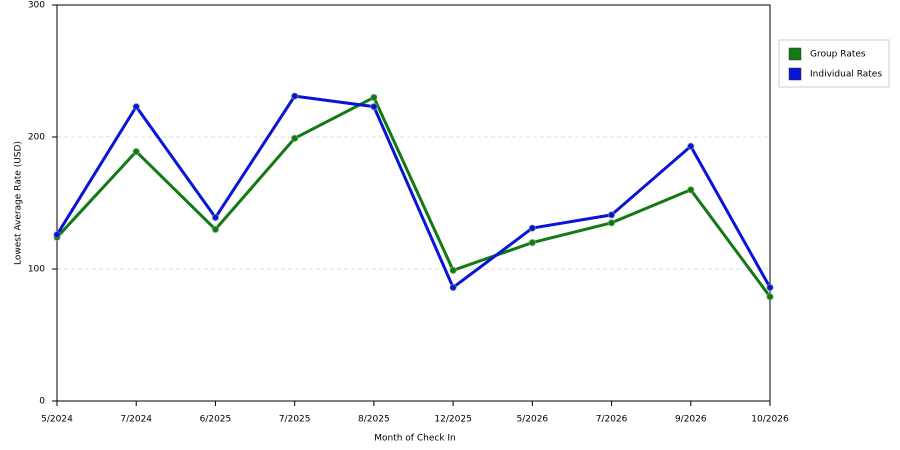 The image size is (900, 450). I want to click on x-tick-label: 8/2025, so click(374, 420).